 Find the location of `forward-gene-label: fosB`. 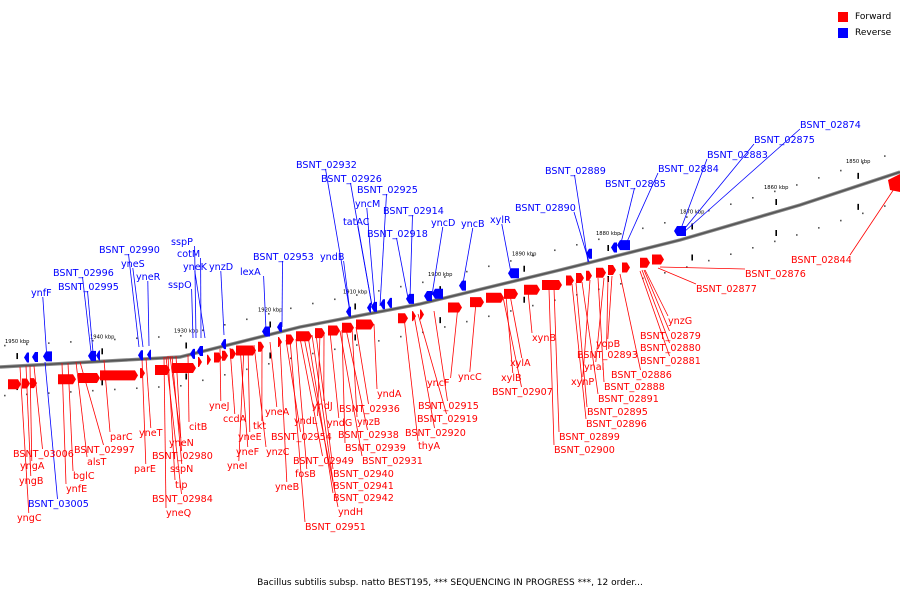

forward-gene-label: fosB is located at coordinates (305, 474).